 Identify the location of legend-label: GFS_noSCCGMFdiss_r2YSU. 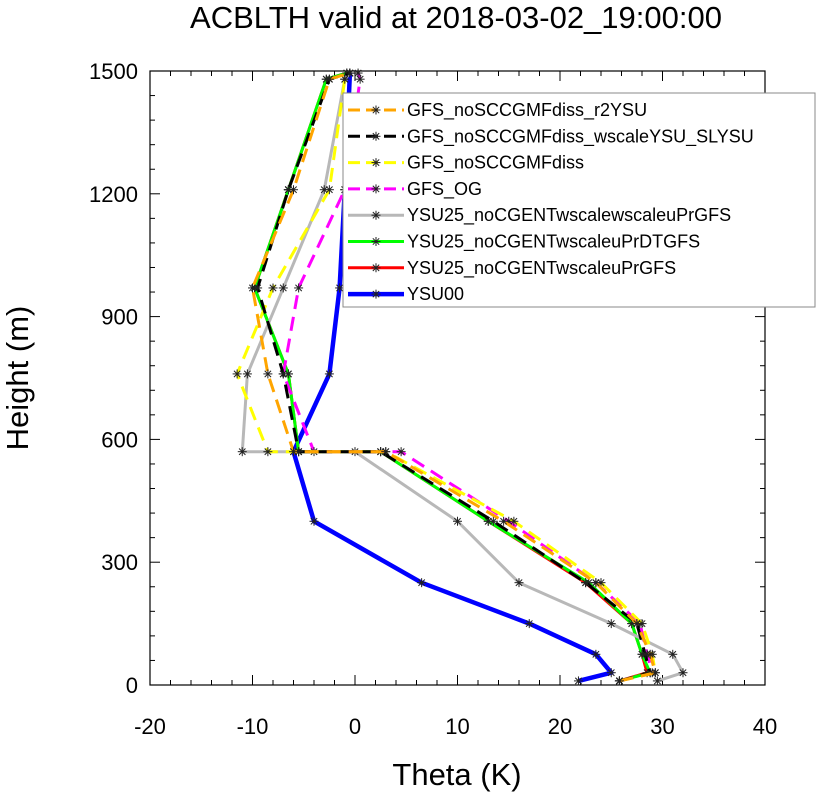
(527, 110).